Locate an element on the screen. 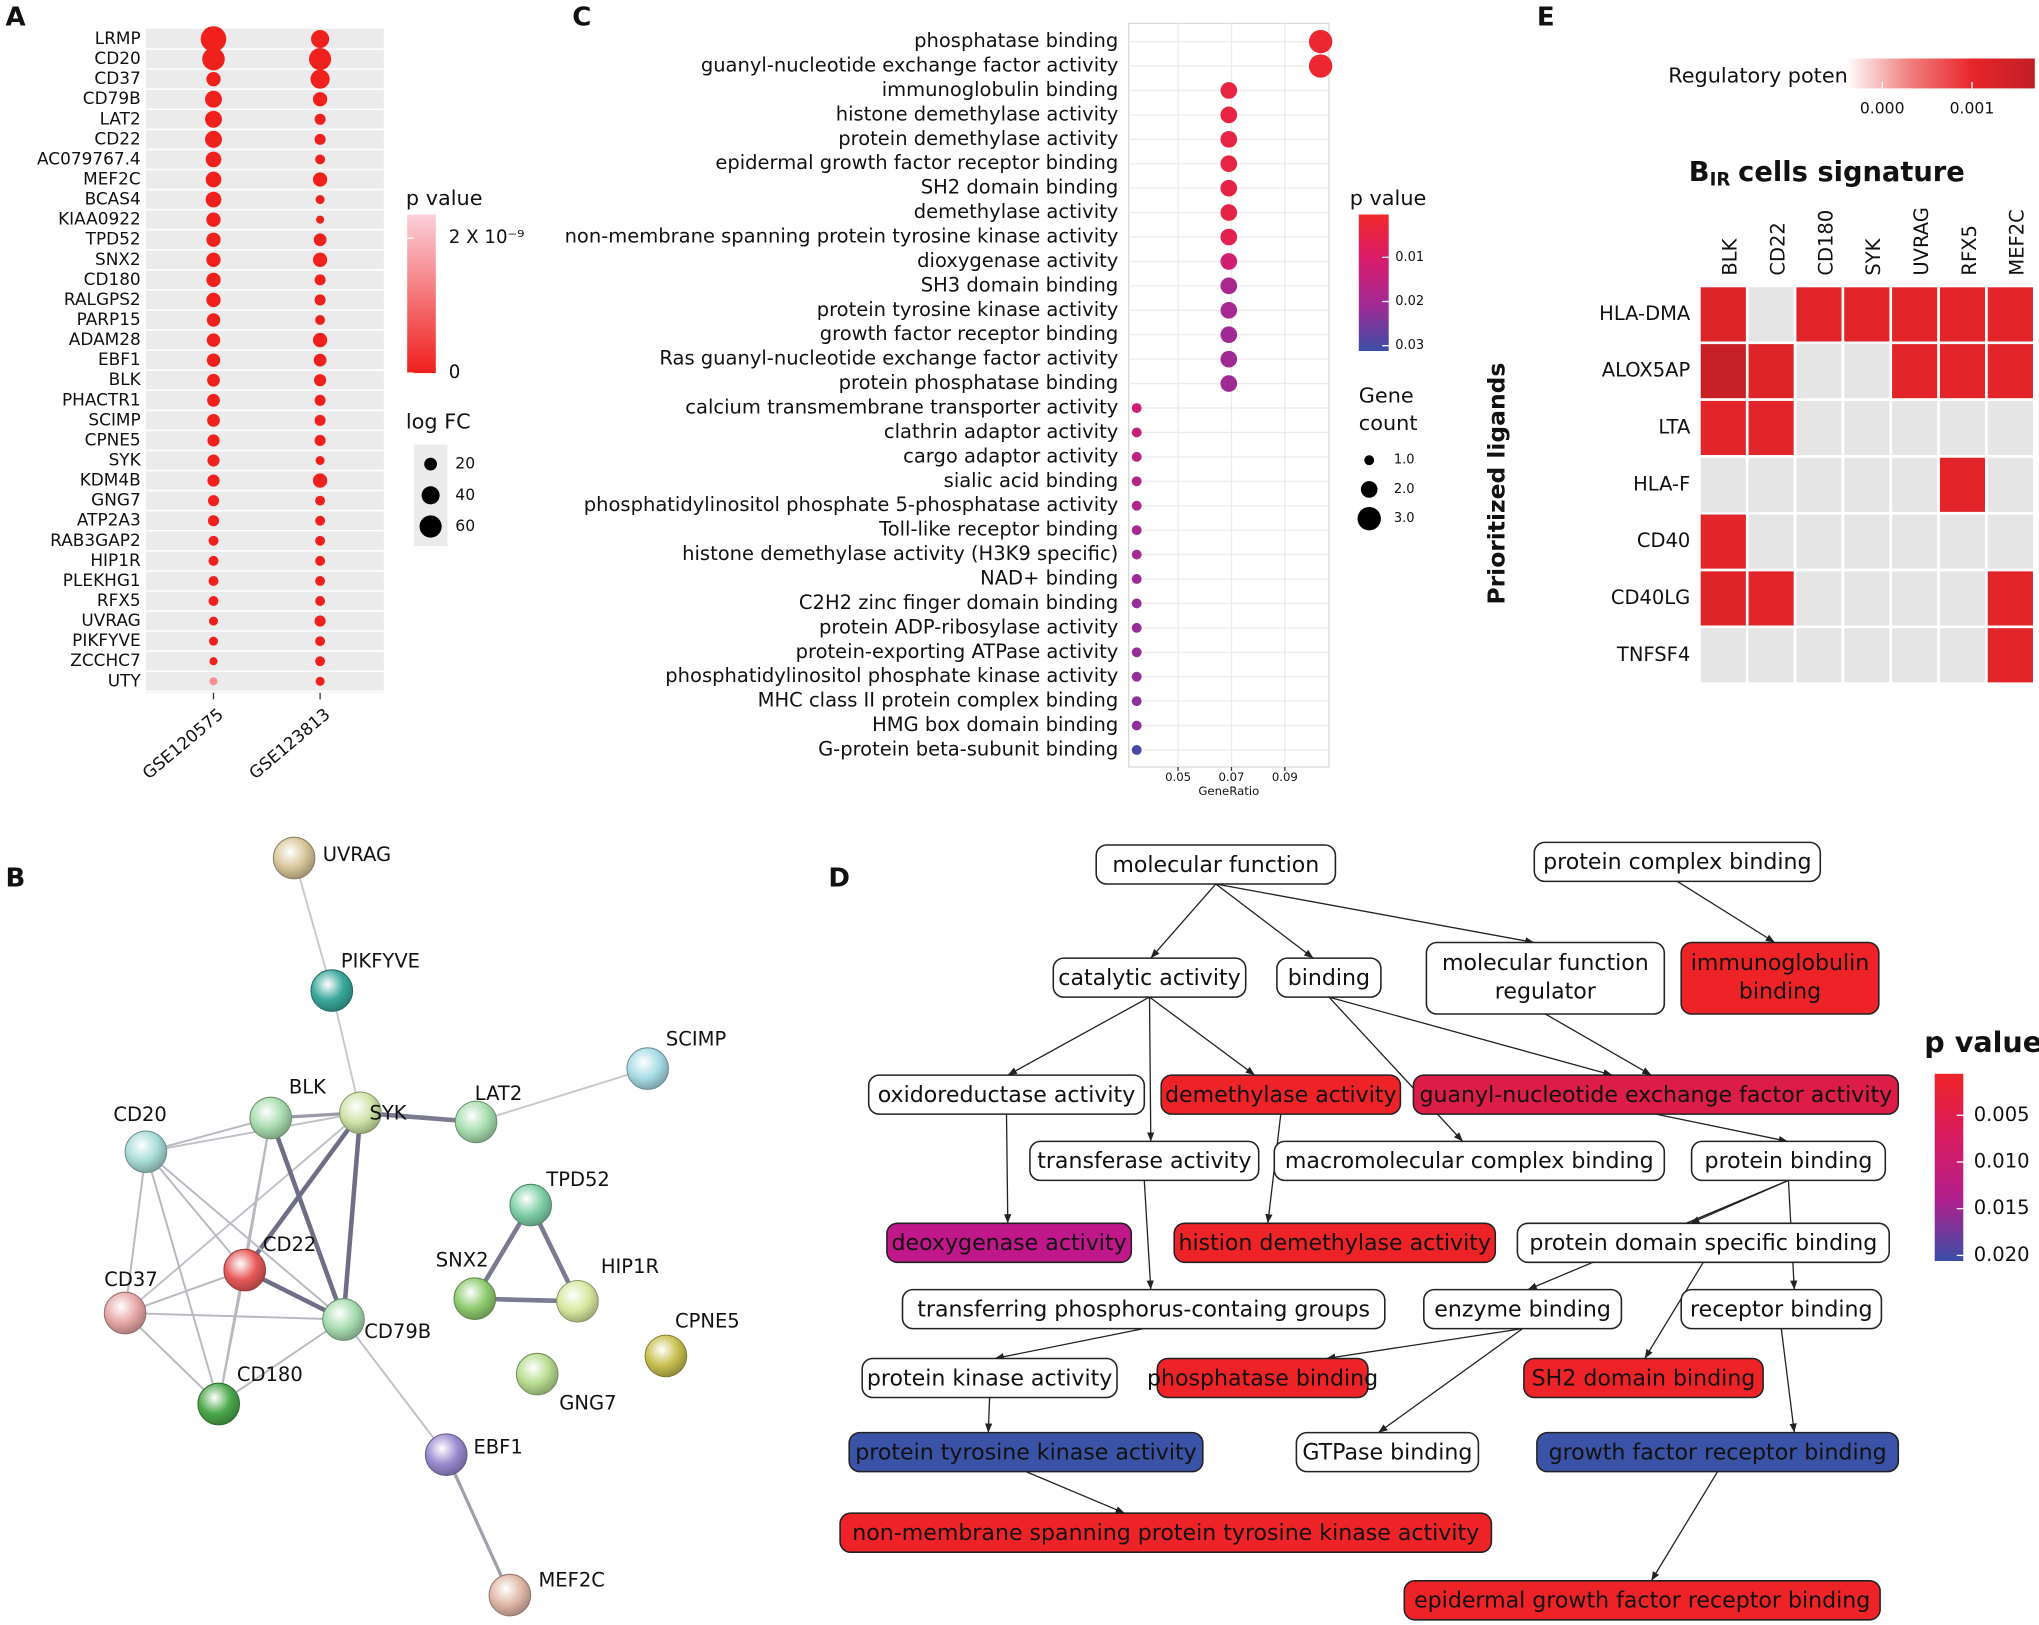 The width and height of the screenshot is (2039, 1625). legend-label: 20 is located at coordinates (465, 464).